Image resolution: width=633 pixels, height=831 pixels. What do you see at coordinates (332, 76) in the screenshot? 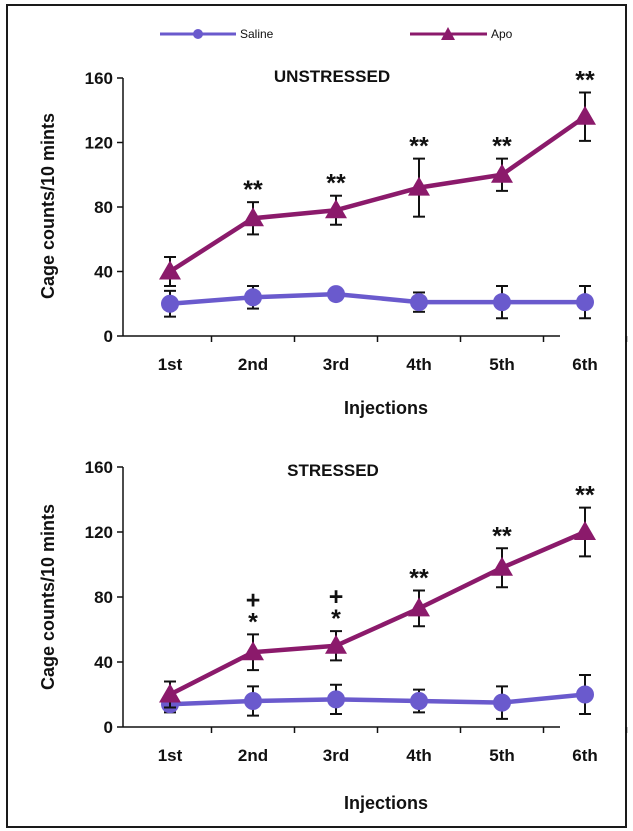
I see `chart-title: UNSTRESSED` at bounding box center [332, 76].